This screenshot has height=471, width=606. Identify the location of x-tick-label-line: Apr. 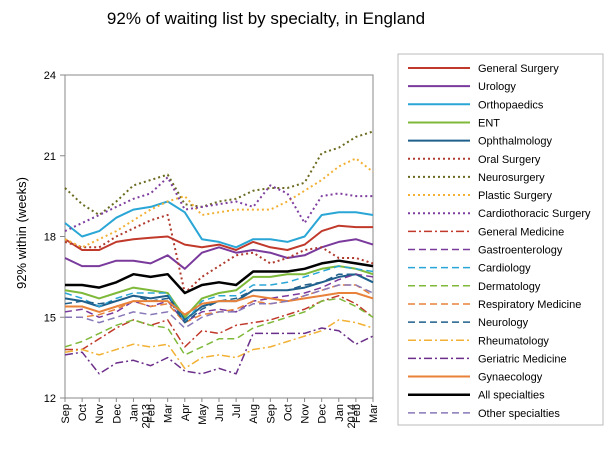
(186, 412).